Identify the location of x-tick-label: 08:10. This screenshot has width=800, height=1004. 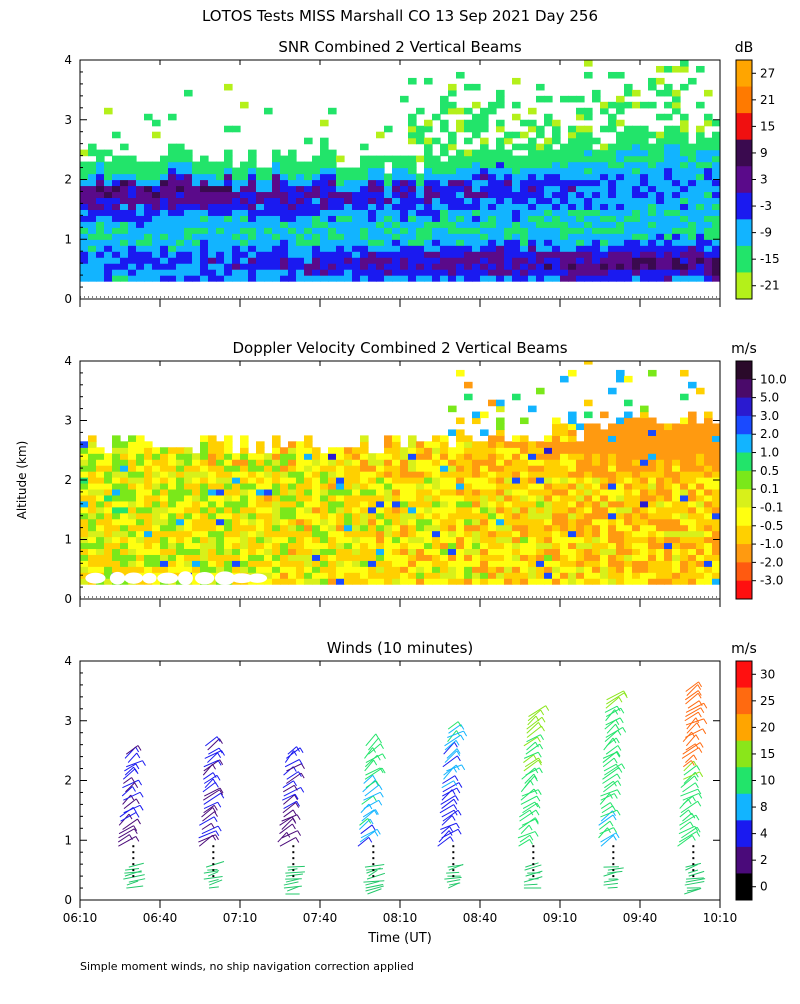
(400, 918).